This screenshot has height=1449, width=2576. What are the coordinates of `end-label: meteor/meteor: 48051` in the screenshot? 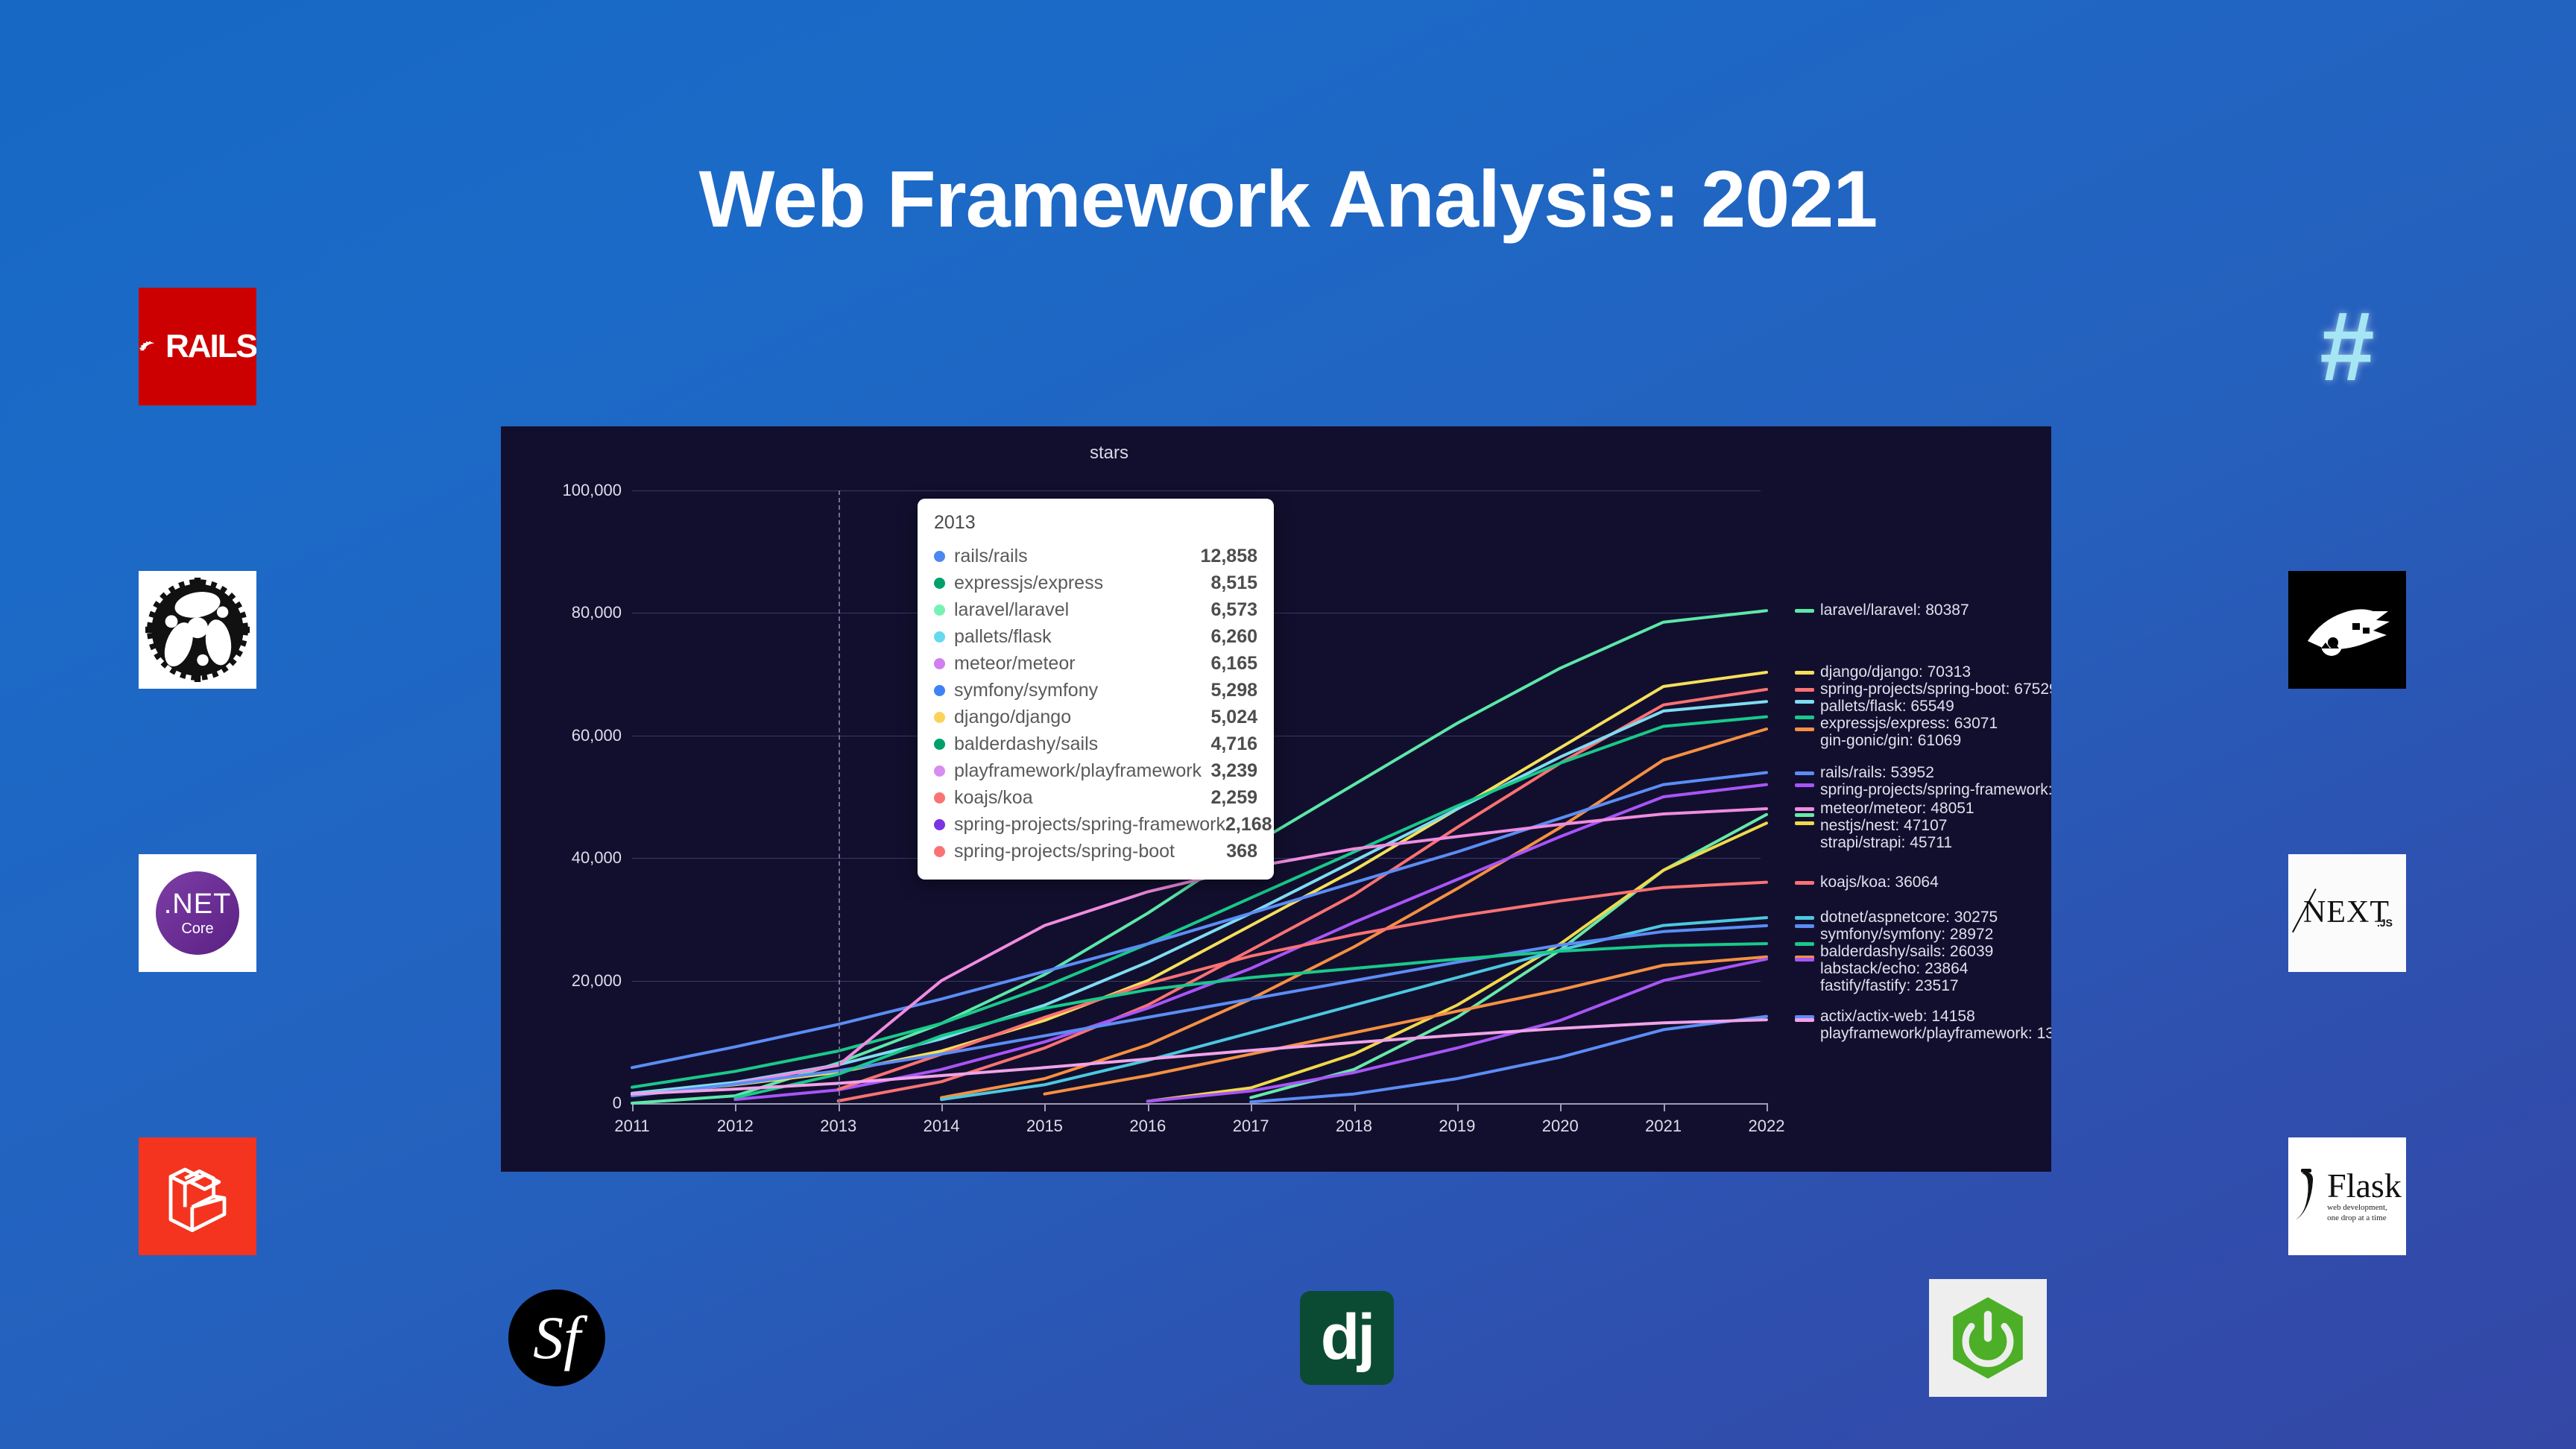 It's located at (1897, 809).